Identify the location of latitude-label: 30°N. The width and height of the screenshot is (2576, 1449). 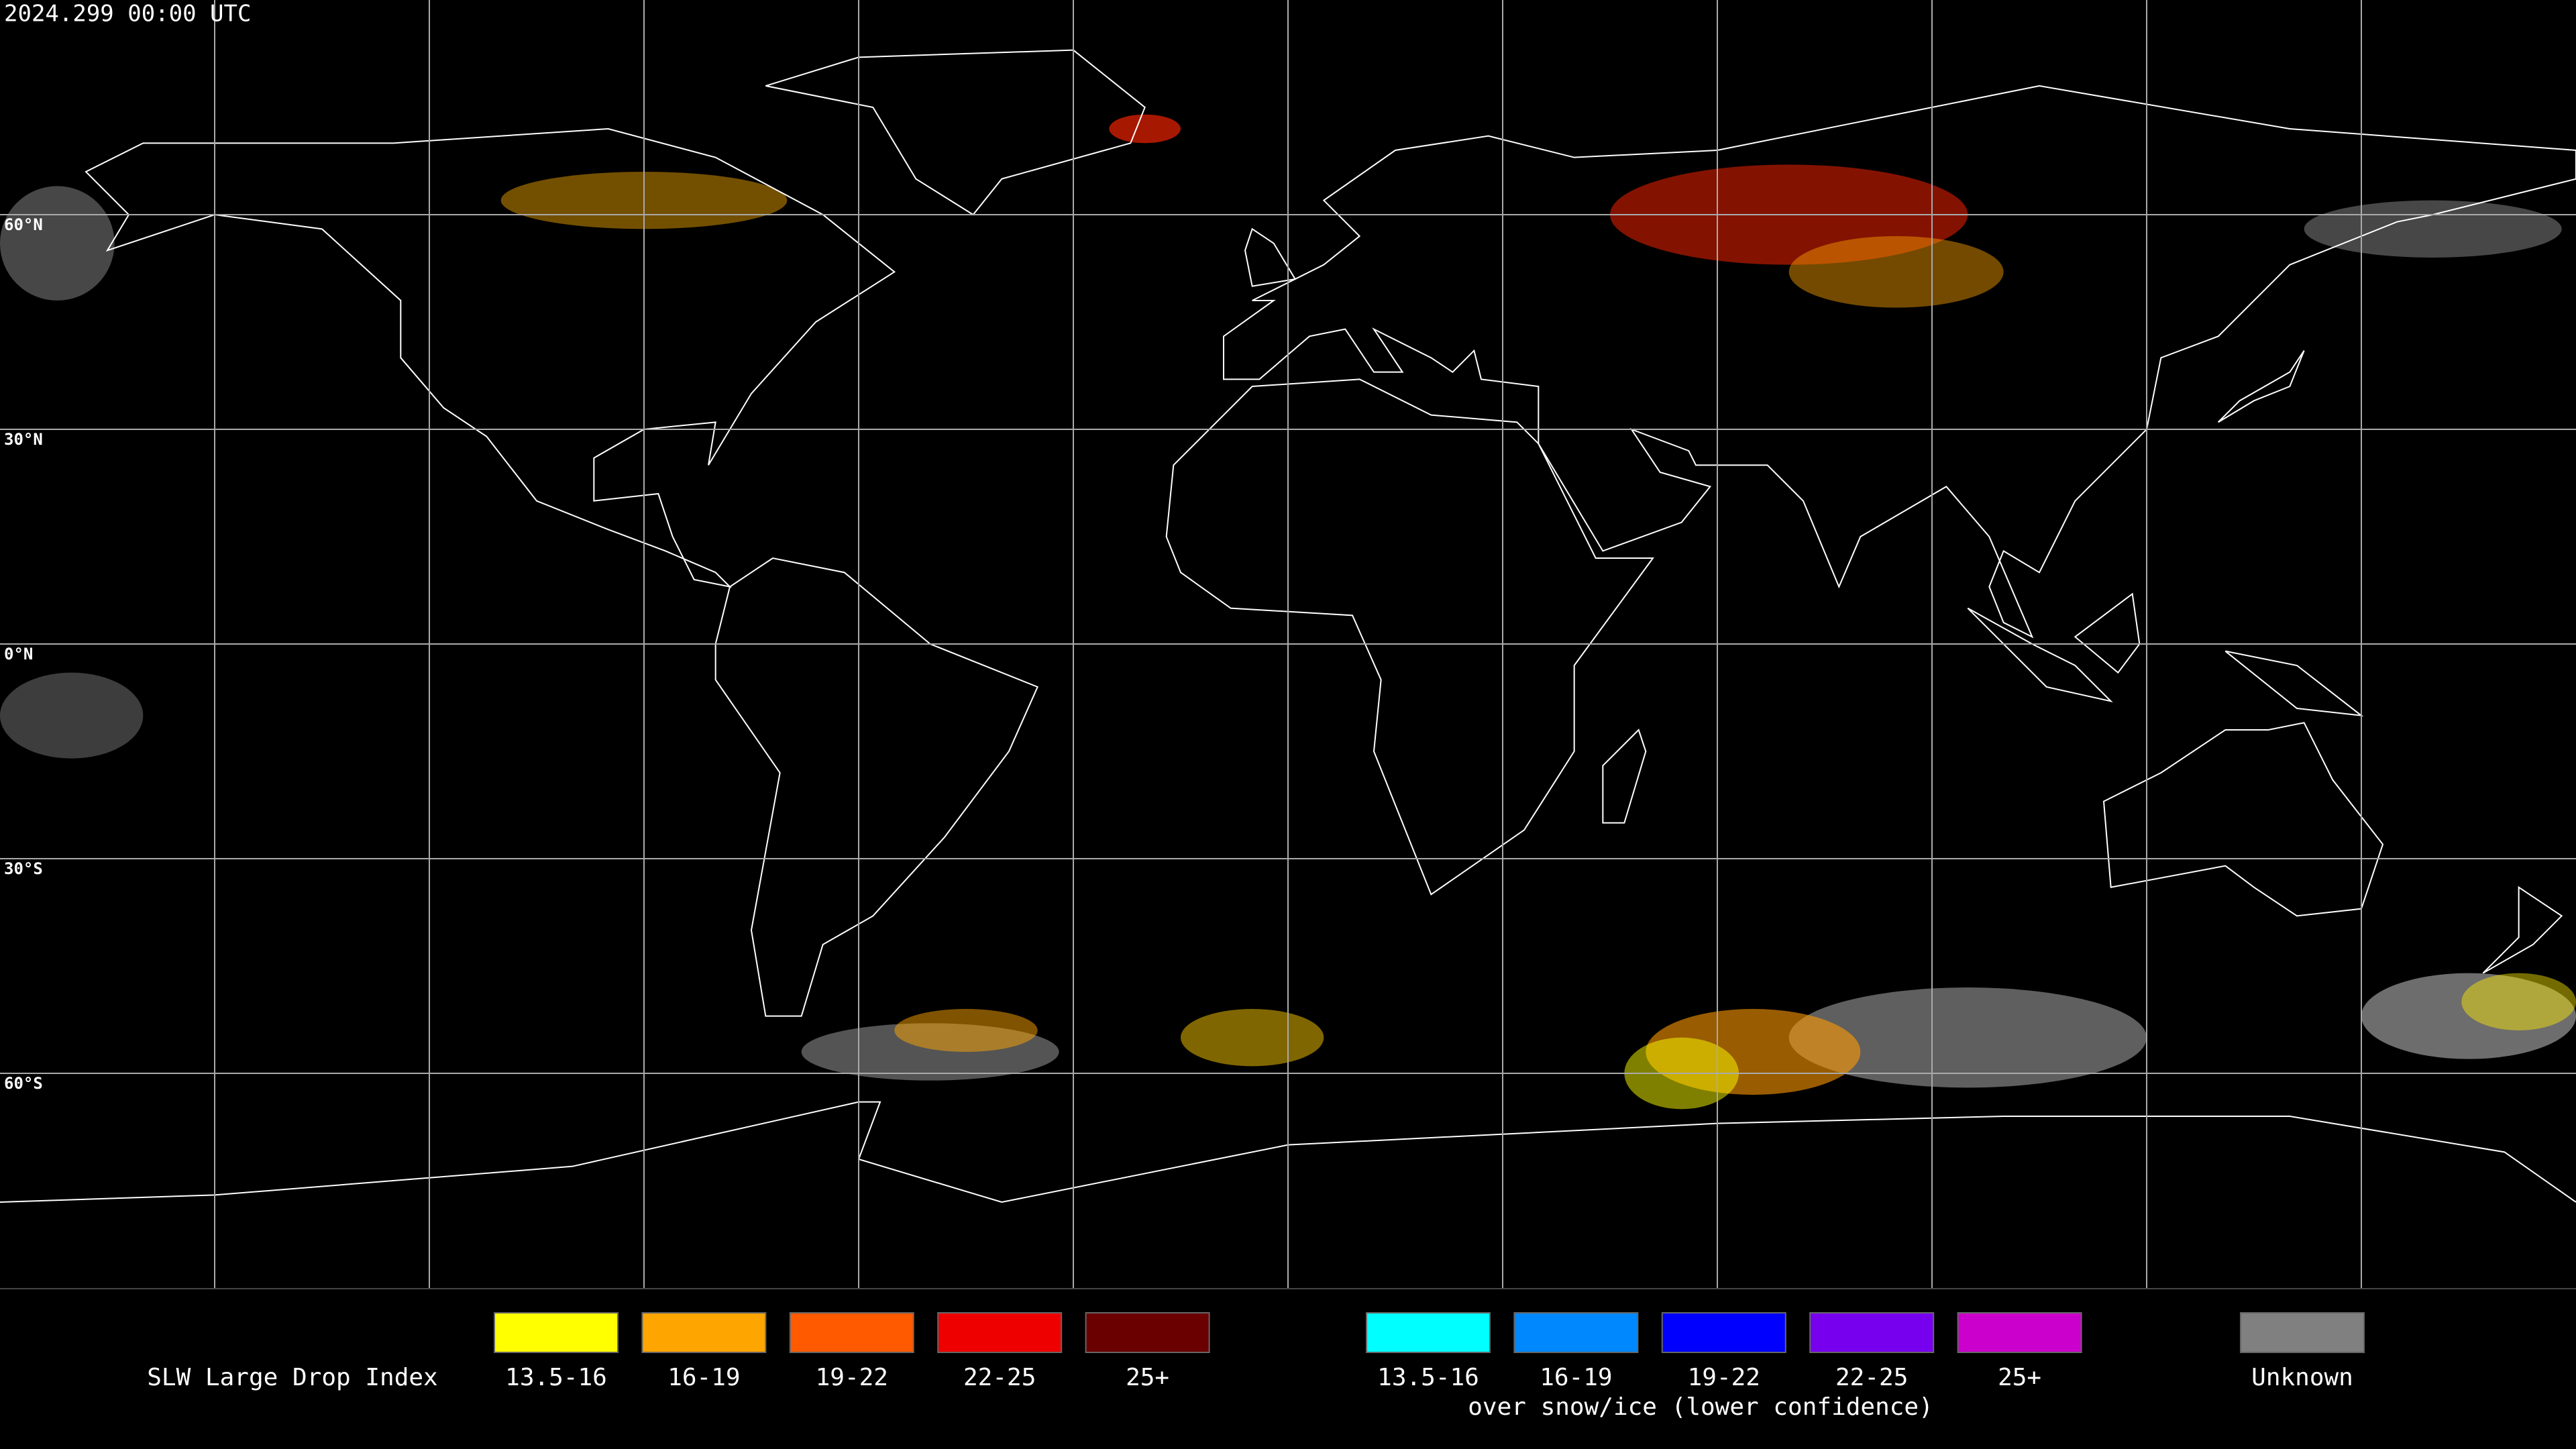
(23, 439).